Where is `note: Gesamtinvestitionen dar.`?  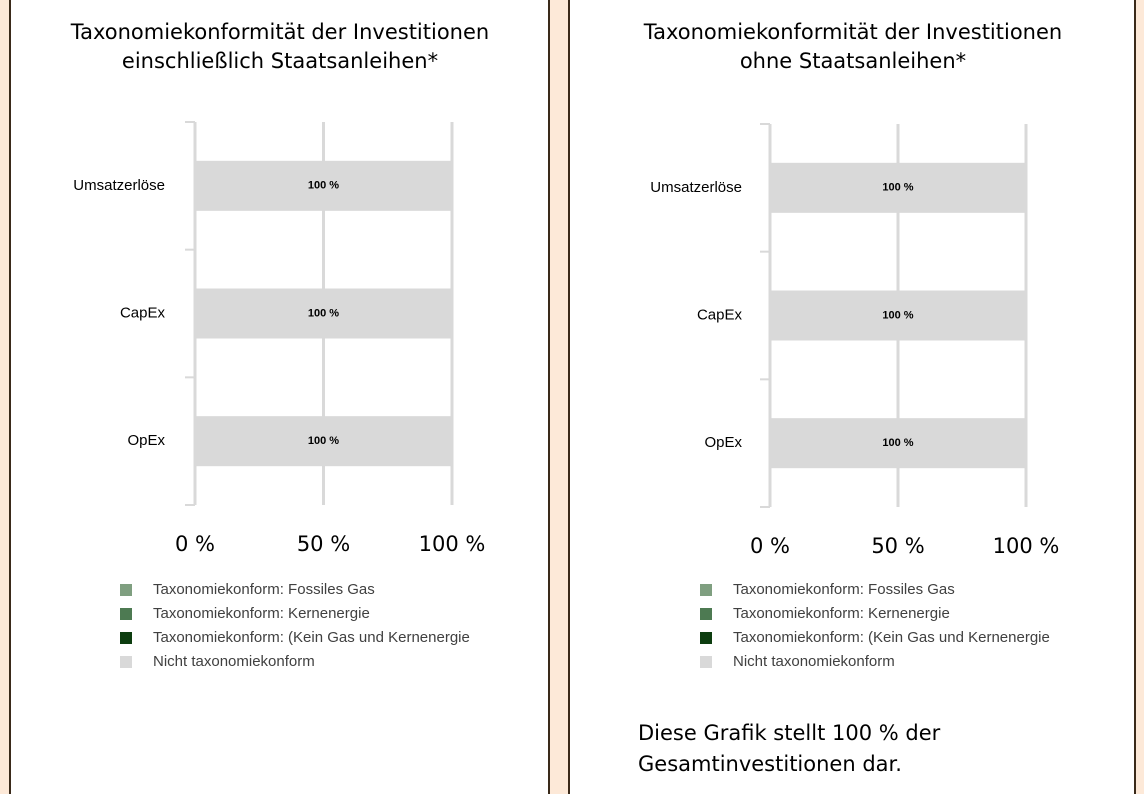
note: Gesamtinvestitionen dar. is located at coordinates (770, 764).